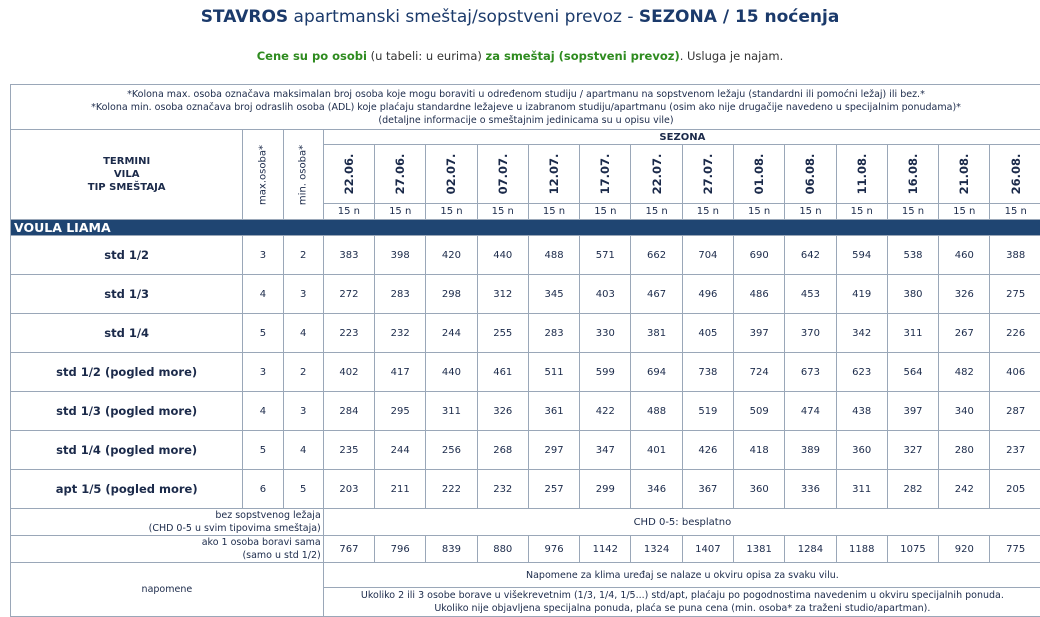  What do you see at coordinates (656, 411) in the screenshot?
I see `price-cell: 488` at bounding box center [656, 411].